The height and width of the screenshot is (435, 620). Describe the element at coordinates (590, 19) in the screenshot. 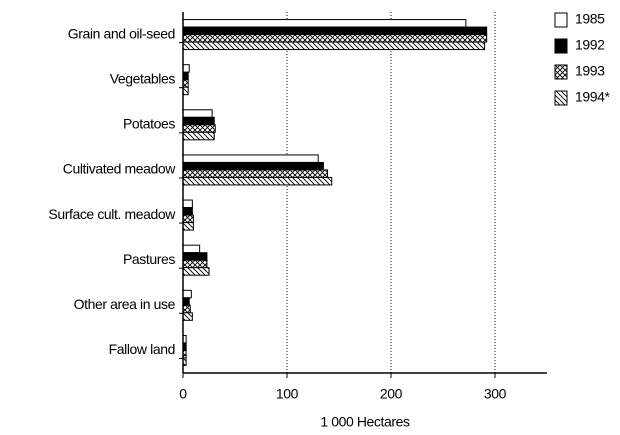

I see `legend-label: 1985` at that location.